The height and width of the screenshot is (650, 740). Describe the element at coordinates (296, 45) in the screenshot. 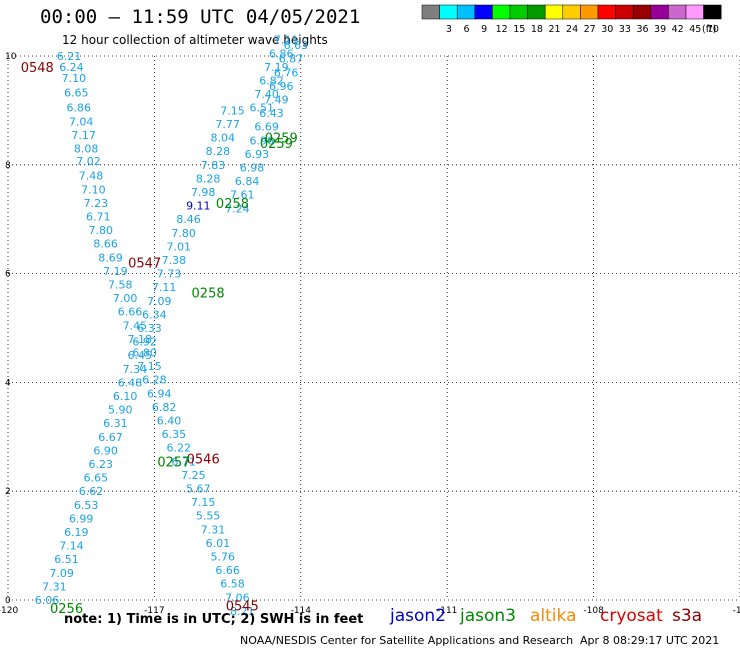

I see `swh-value-label: 6.63` at that location.